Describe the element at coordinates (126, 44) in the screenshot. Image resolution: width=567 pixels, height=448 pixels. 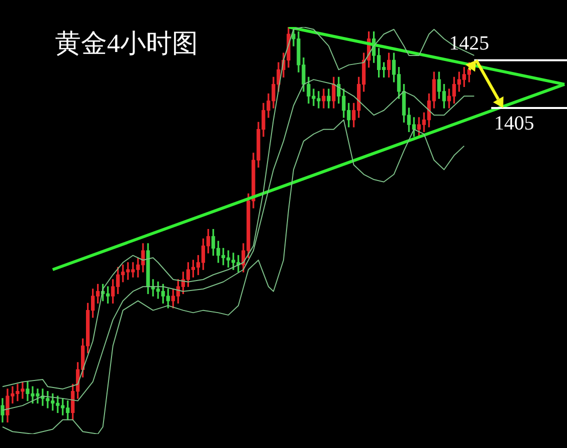
I see `chart-title: 黄金4小时图` at that location.